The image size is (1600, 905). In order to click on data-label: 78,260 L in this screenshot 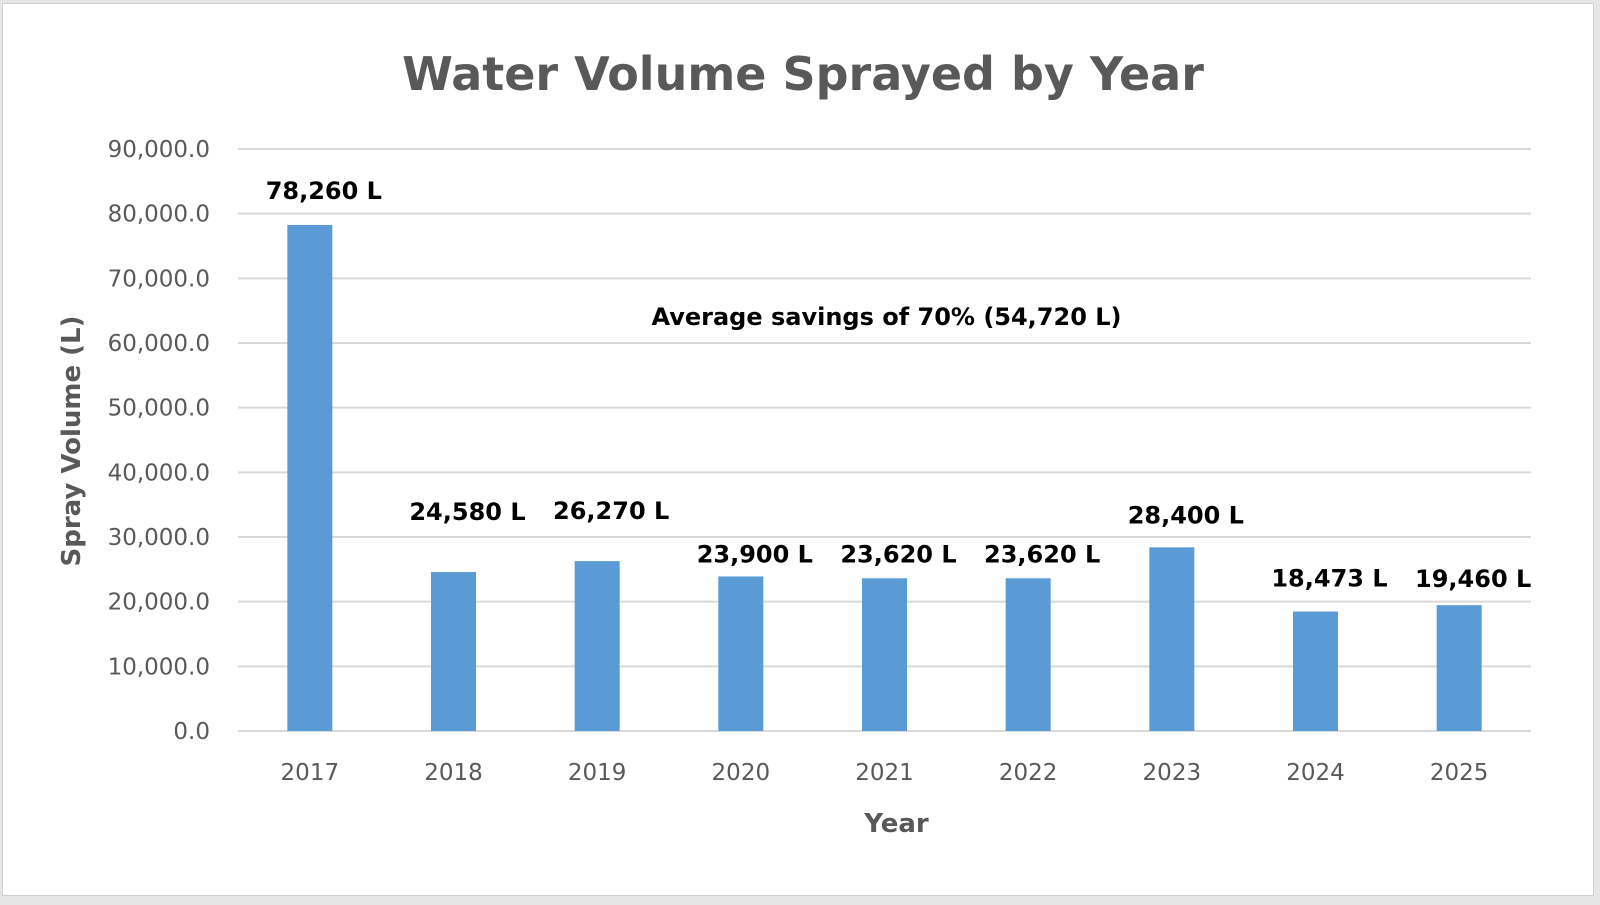, I will do `click(324, 191)`.